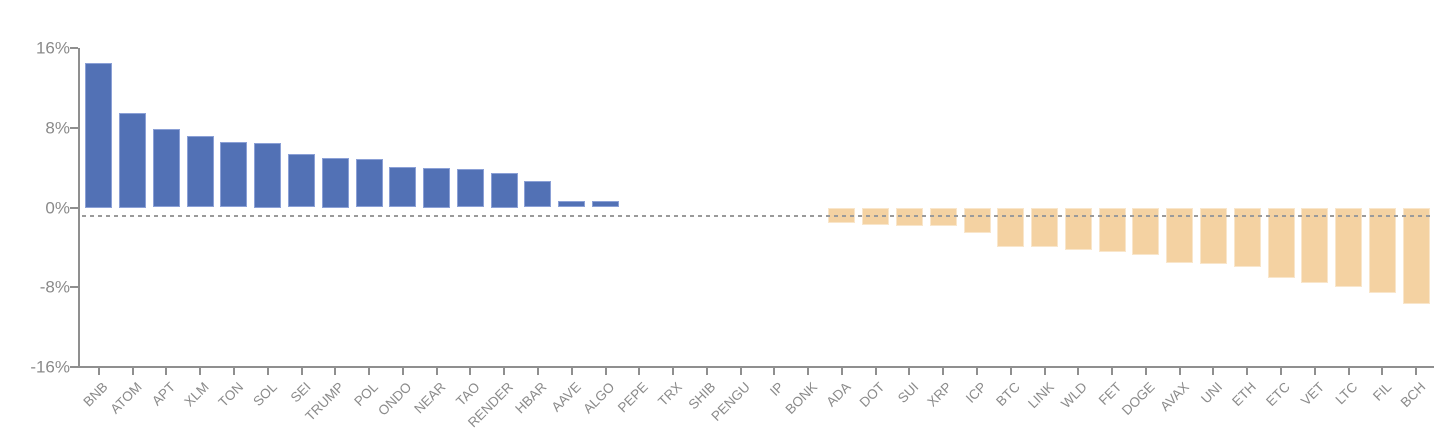 This screenshot has width=1456, height=432. I want to click on bar-near, so click(437, 187).